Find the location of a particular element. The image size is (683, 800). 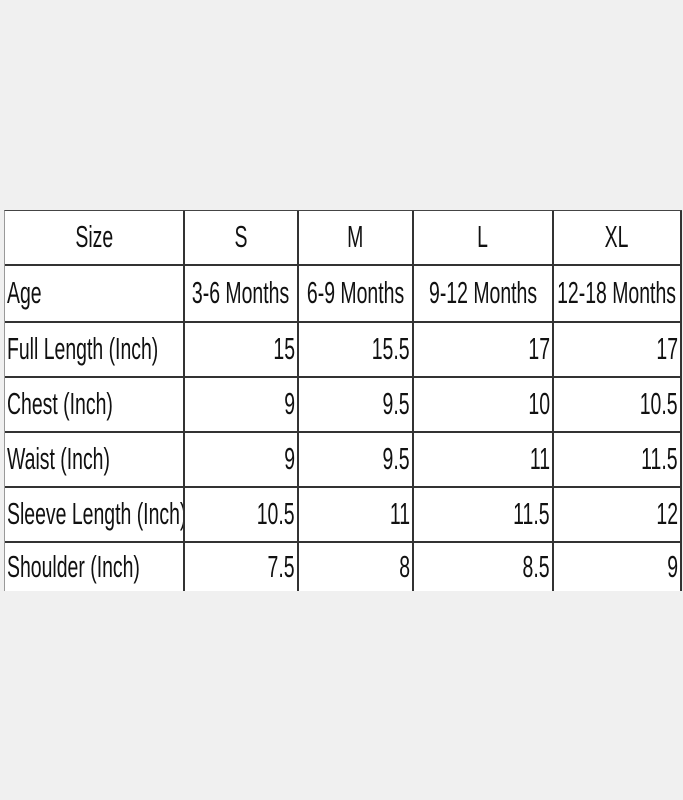

row-label: Sleeve Length (Inch) is located at coordinates (95, 515).